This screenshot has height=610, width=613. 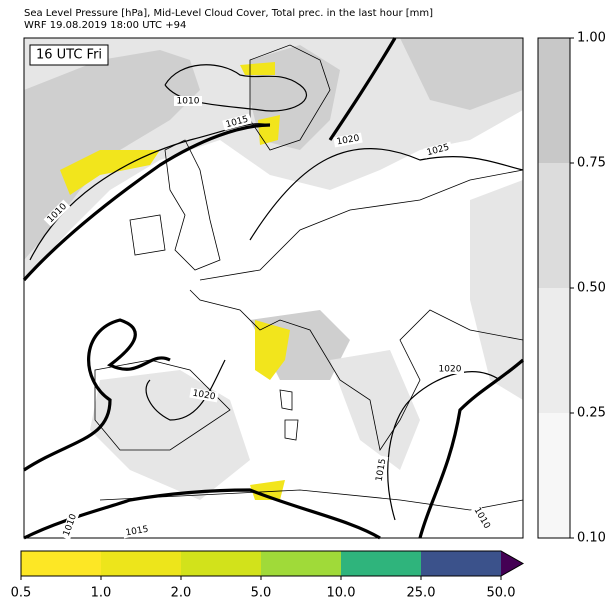 What do you see at coordinates (21, 593) in the screenshot?
I see `colorbar-tick-label: 0.5` at bounding box center [21, 593].